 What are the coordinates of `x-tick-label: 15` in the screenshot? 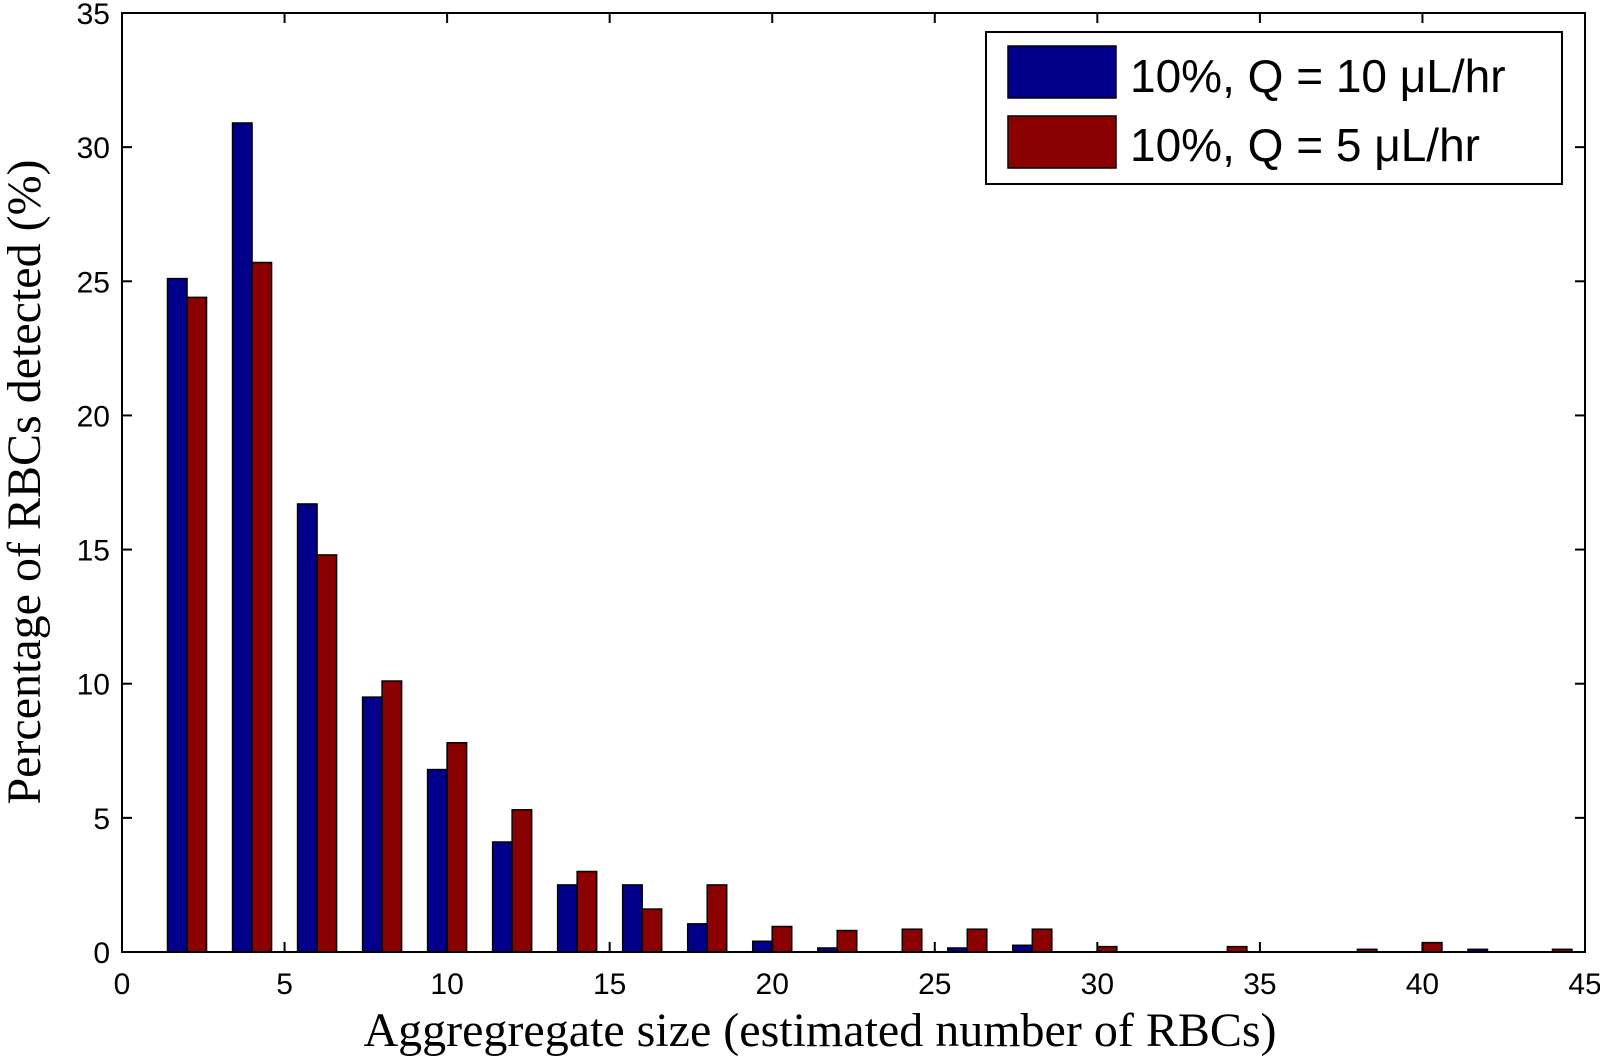 It's located at (609, 984).